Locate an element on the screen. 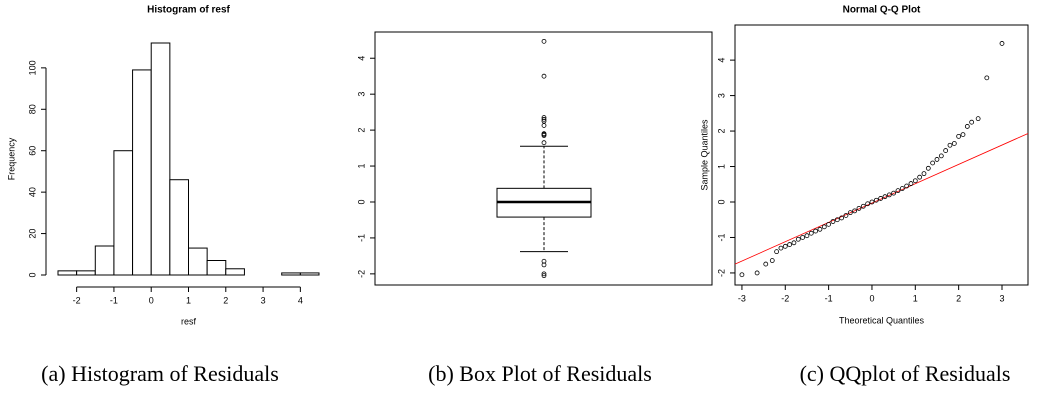  y-tick-label: -1 is located at coordinates (721, 237).